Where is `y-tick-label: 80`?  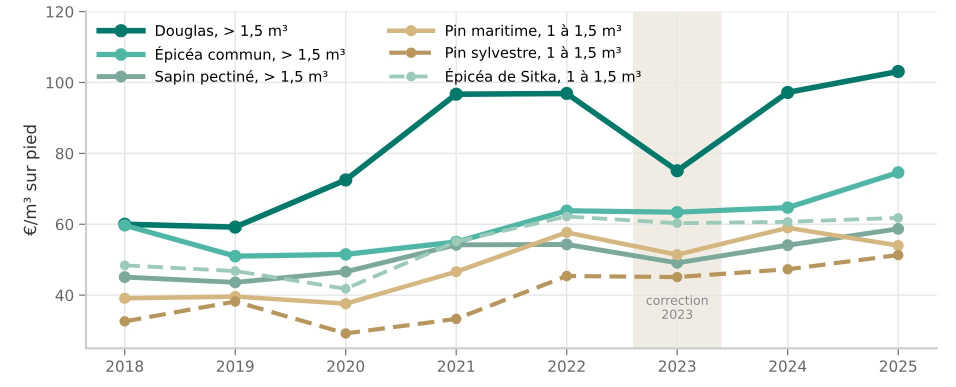 y-tick-label: 80 is located at coordinates (65, 154).